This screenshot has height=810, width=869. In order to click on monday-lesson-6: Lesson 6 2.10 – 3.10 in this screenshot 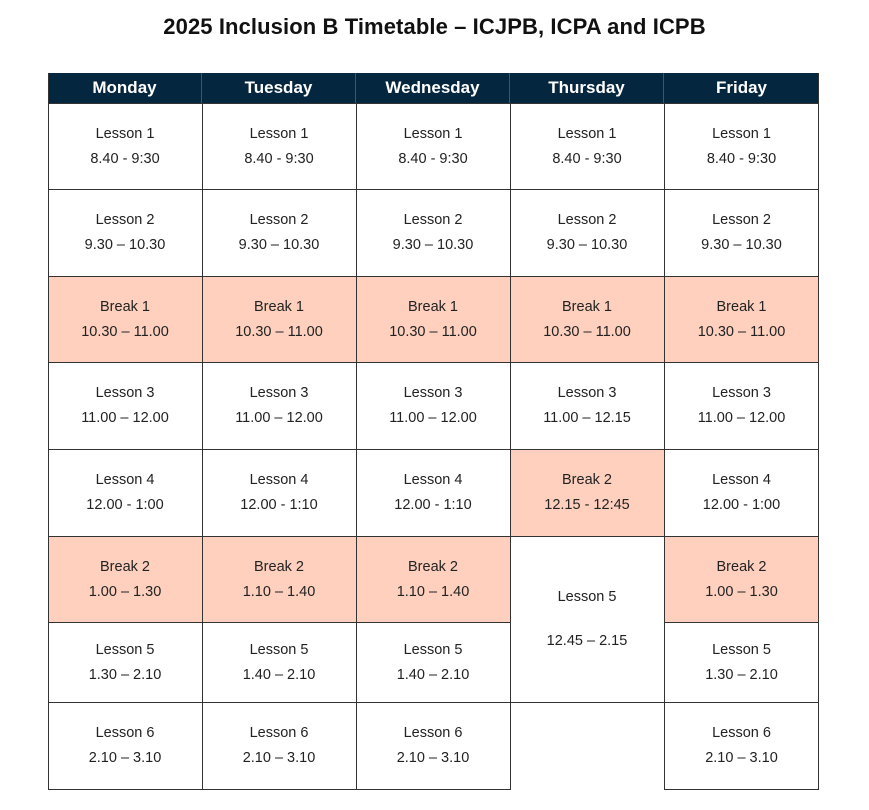, I will do `click(125, 745)`.